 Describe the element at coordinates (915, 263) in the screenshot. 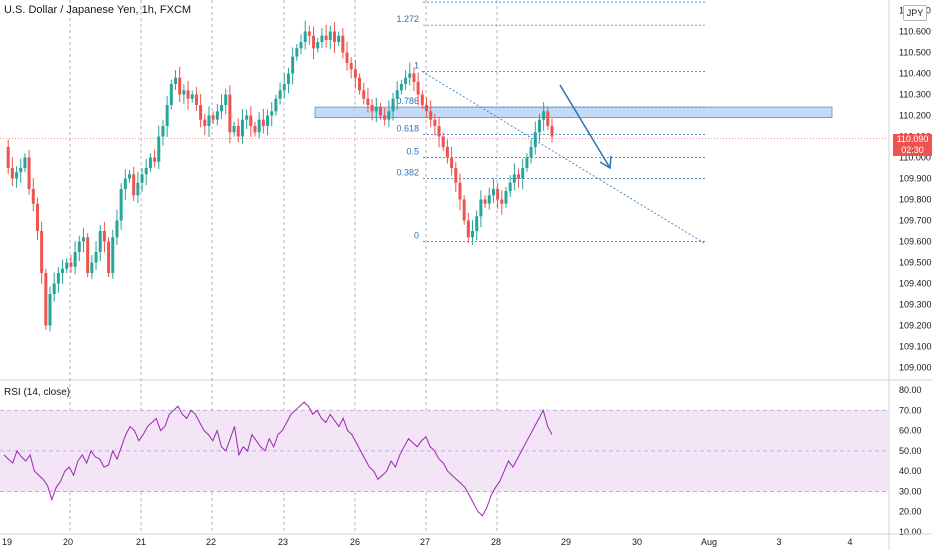

I see `price-tick-label: 109.500` at that location.